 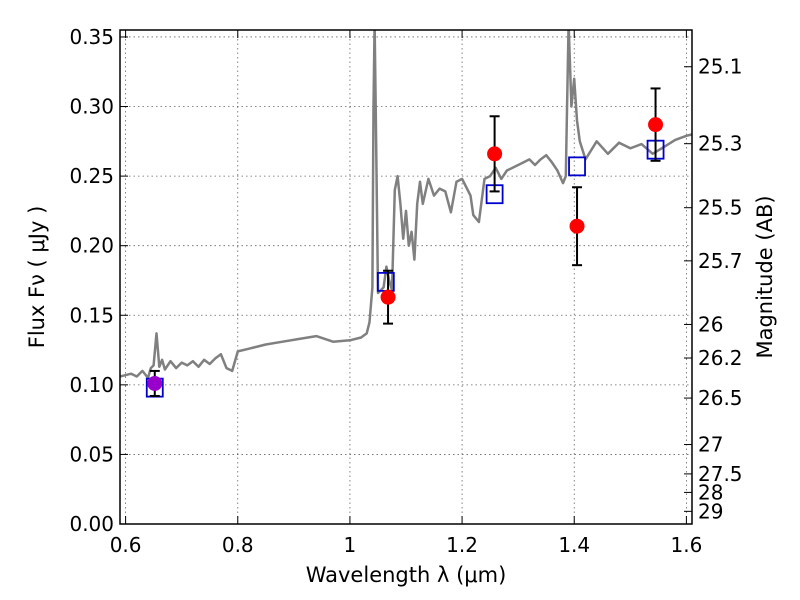 I want to click on y2-tick-label: 27.5, so click(x=720, y=474).